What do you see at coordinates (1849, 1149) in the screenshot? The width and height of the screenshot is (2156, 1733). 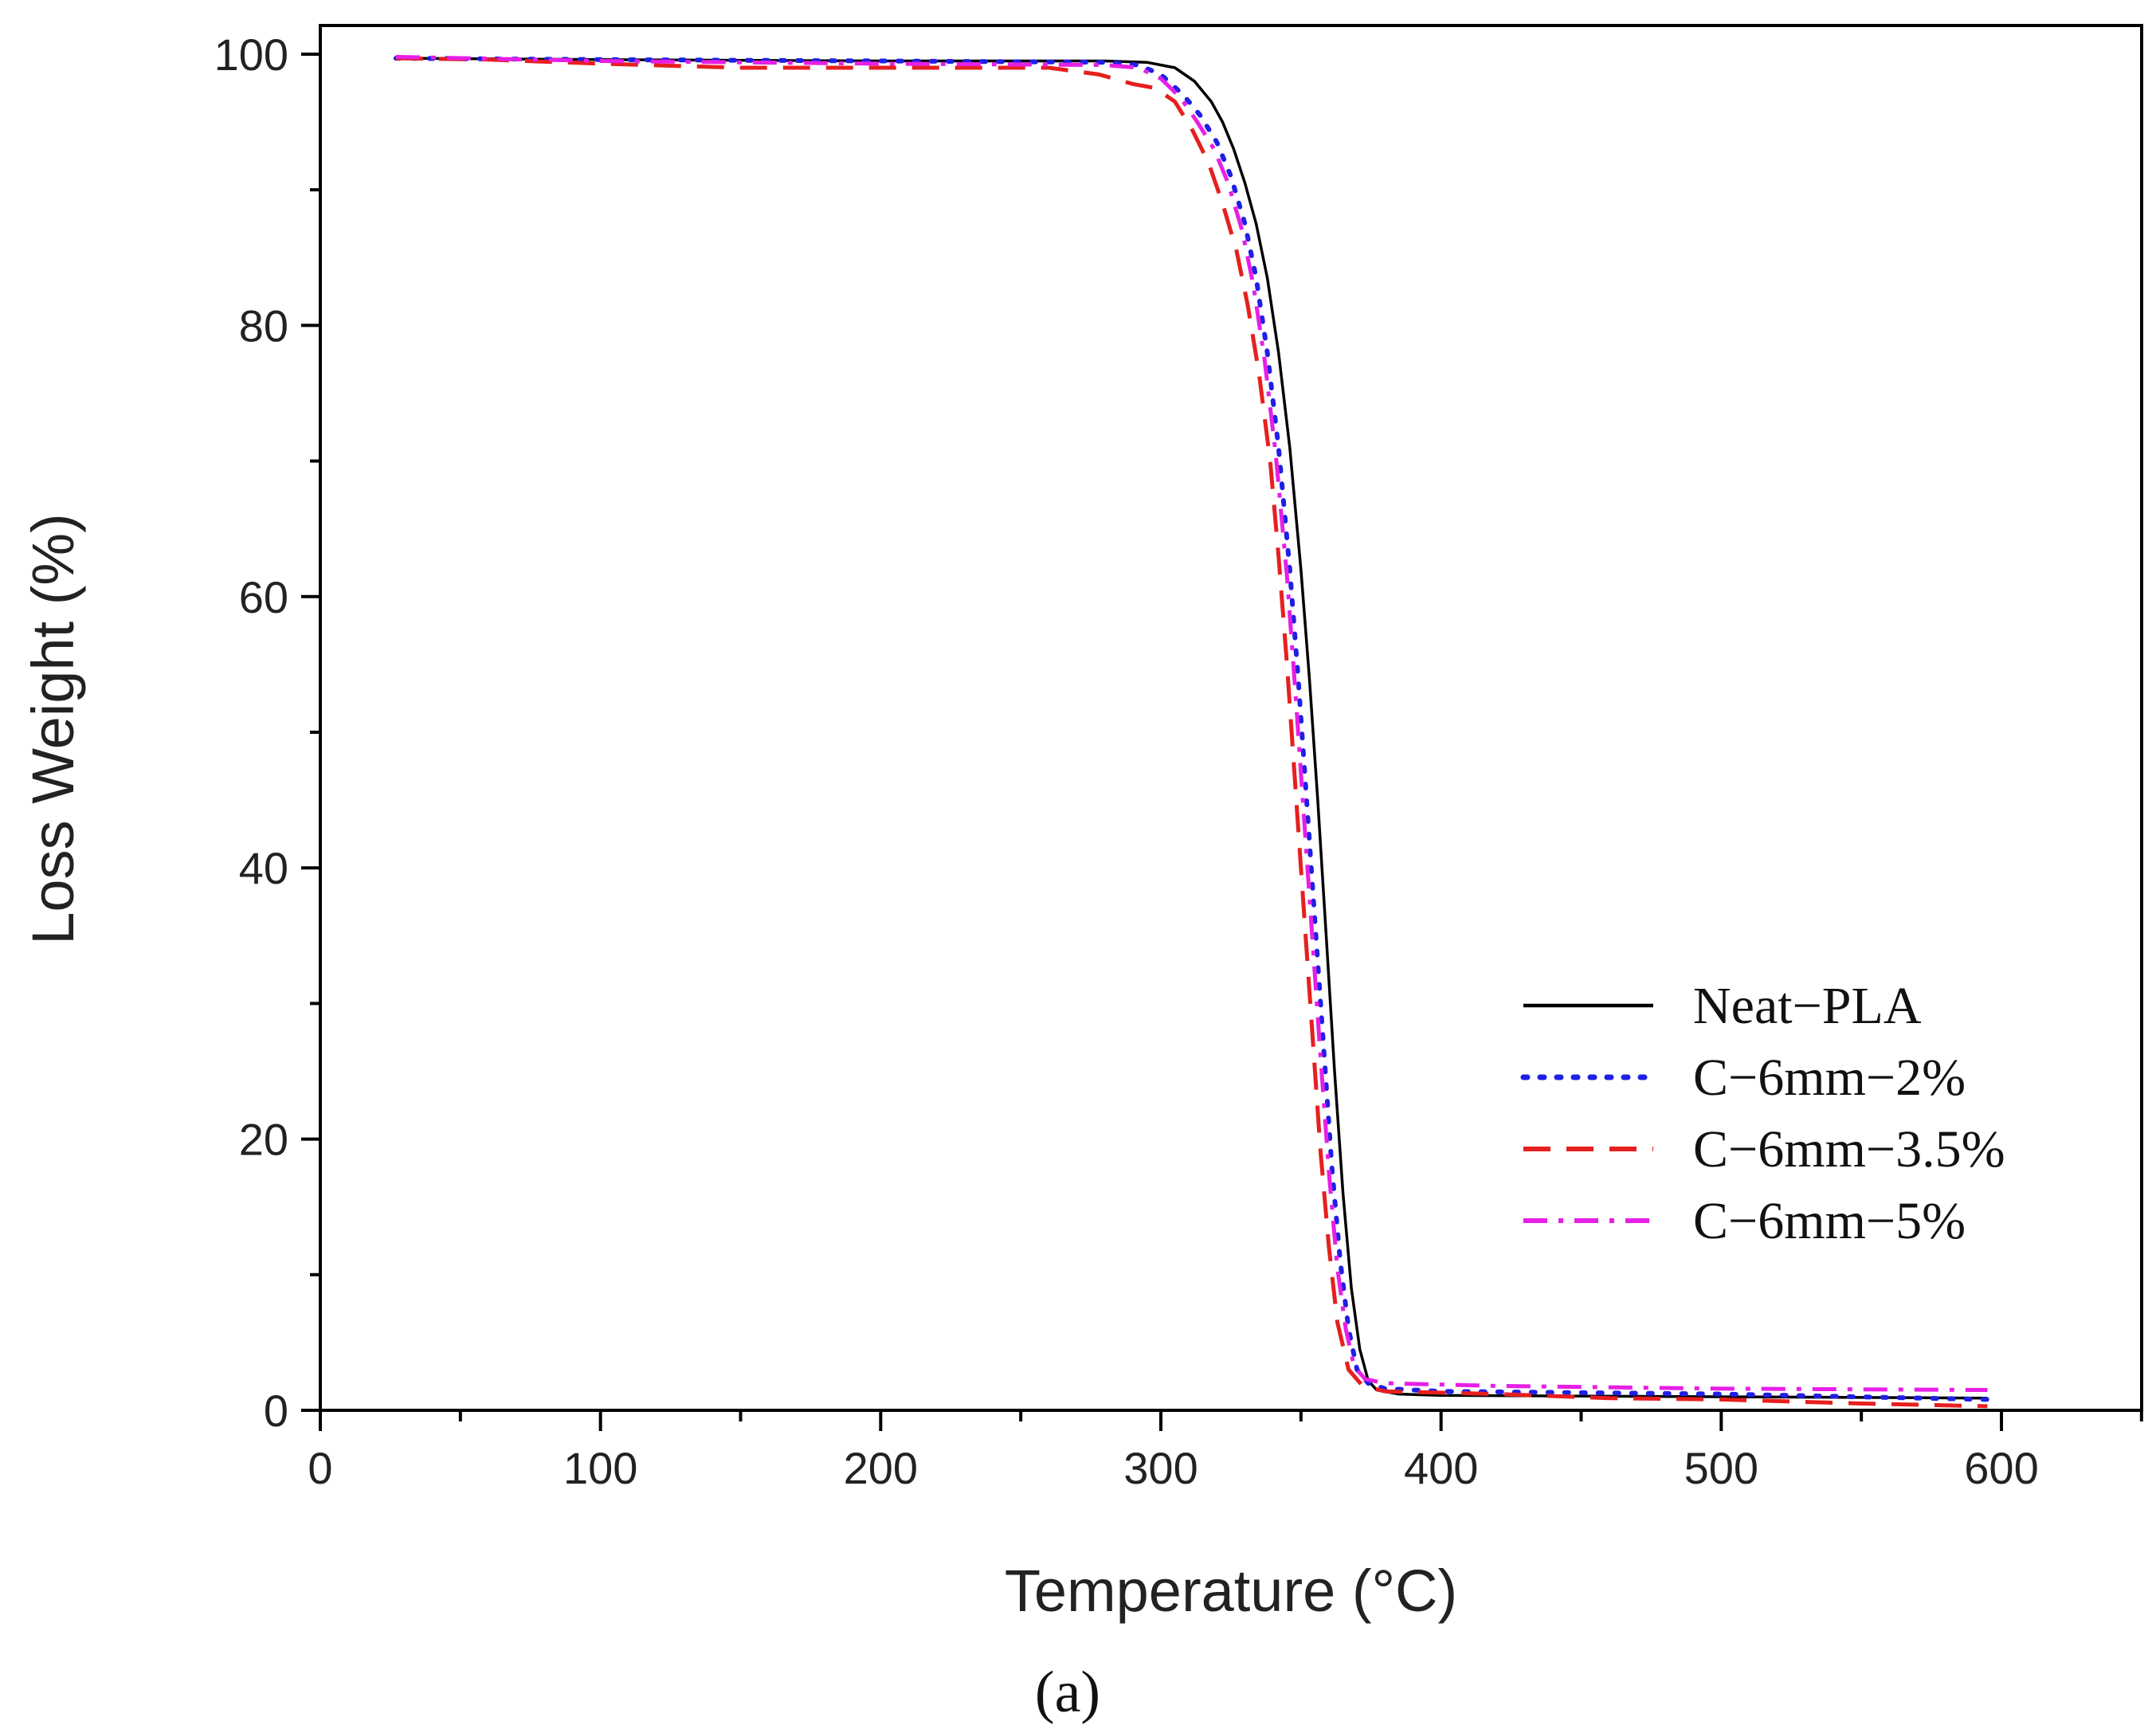 I see `legend-label-3: C−6mm−3.5%` at bounding box center [1849, 1149].